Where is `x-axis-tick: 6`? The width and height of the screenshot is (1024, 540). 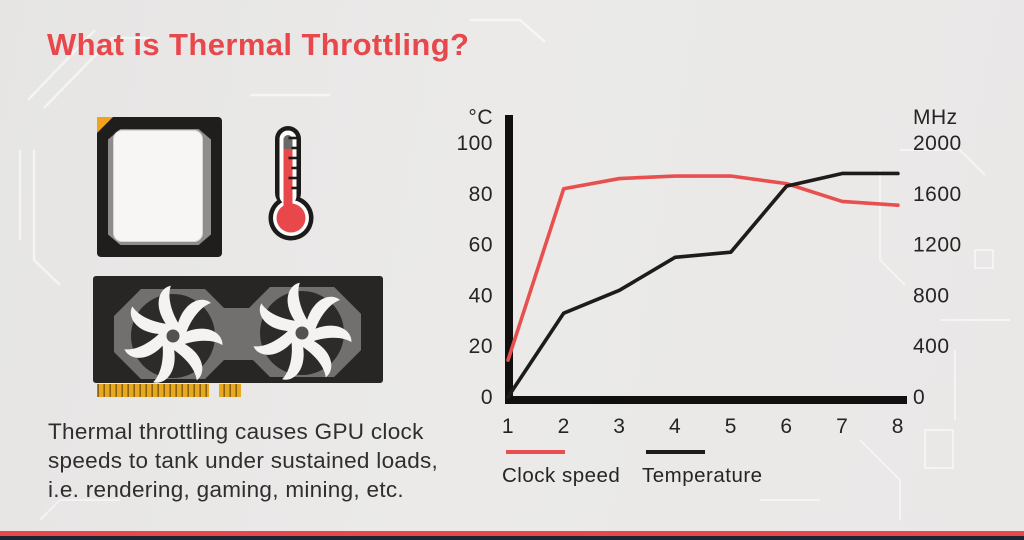 x-axis-tick: 6 is located at coordinates (786, 426).